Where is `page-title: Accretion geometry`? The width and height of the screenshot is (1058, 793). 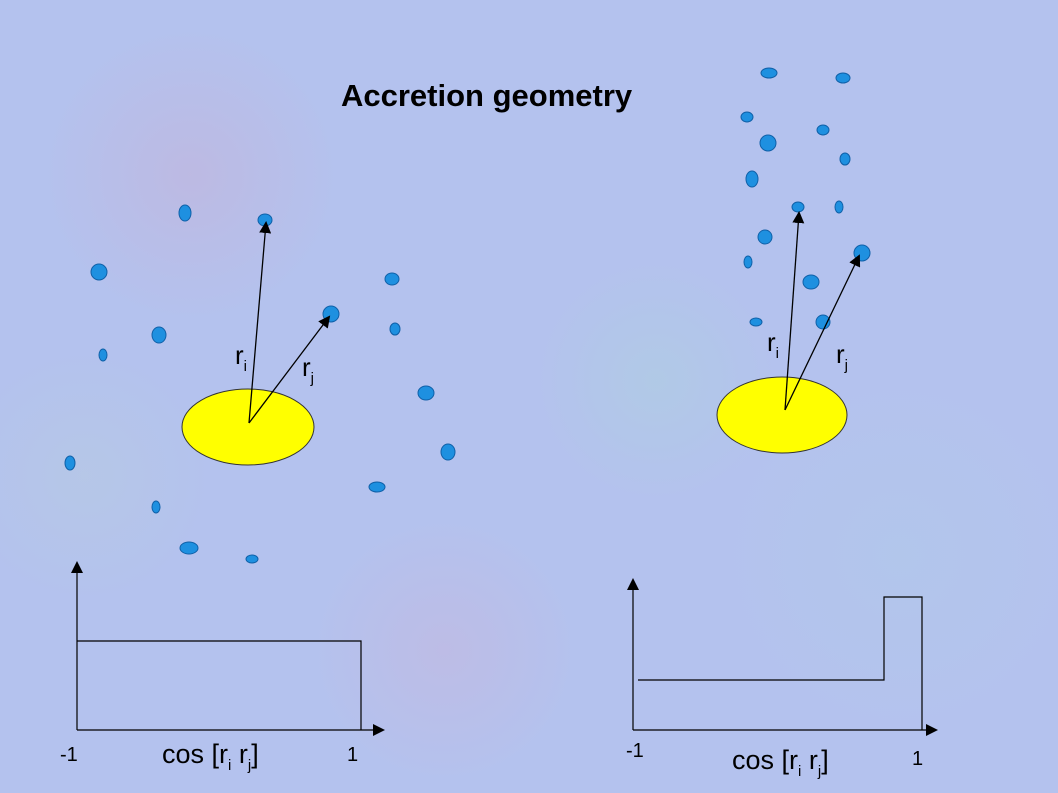
page-title: Accretion geometry is located at coordinates (487, 95).